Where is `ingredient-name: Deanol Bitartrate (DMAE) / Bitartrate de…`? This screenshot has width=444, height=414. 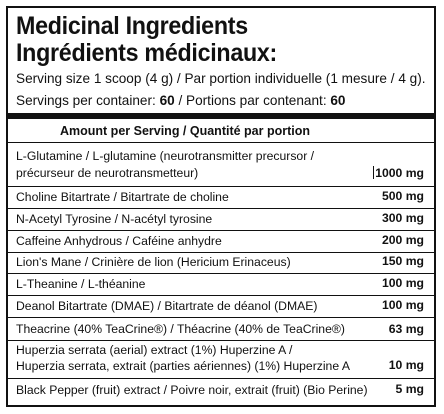
ingredient-name: Deanol Bitartrate (DMAE) / Bitartrate de… is located at coordinates (167, 306).